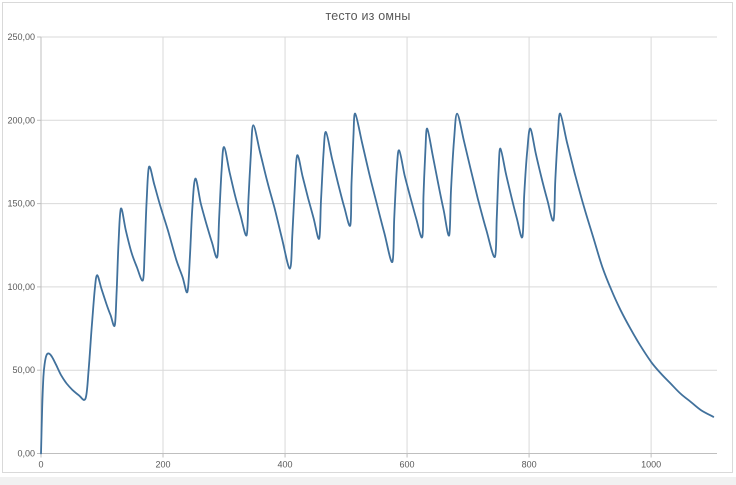 Image resolution: width=736 pixels, height=485 pixels. Describe the element at coordinates (23, 370) in the screenshot. I see `y-tick-label: 50,00` at that location.